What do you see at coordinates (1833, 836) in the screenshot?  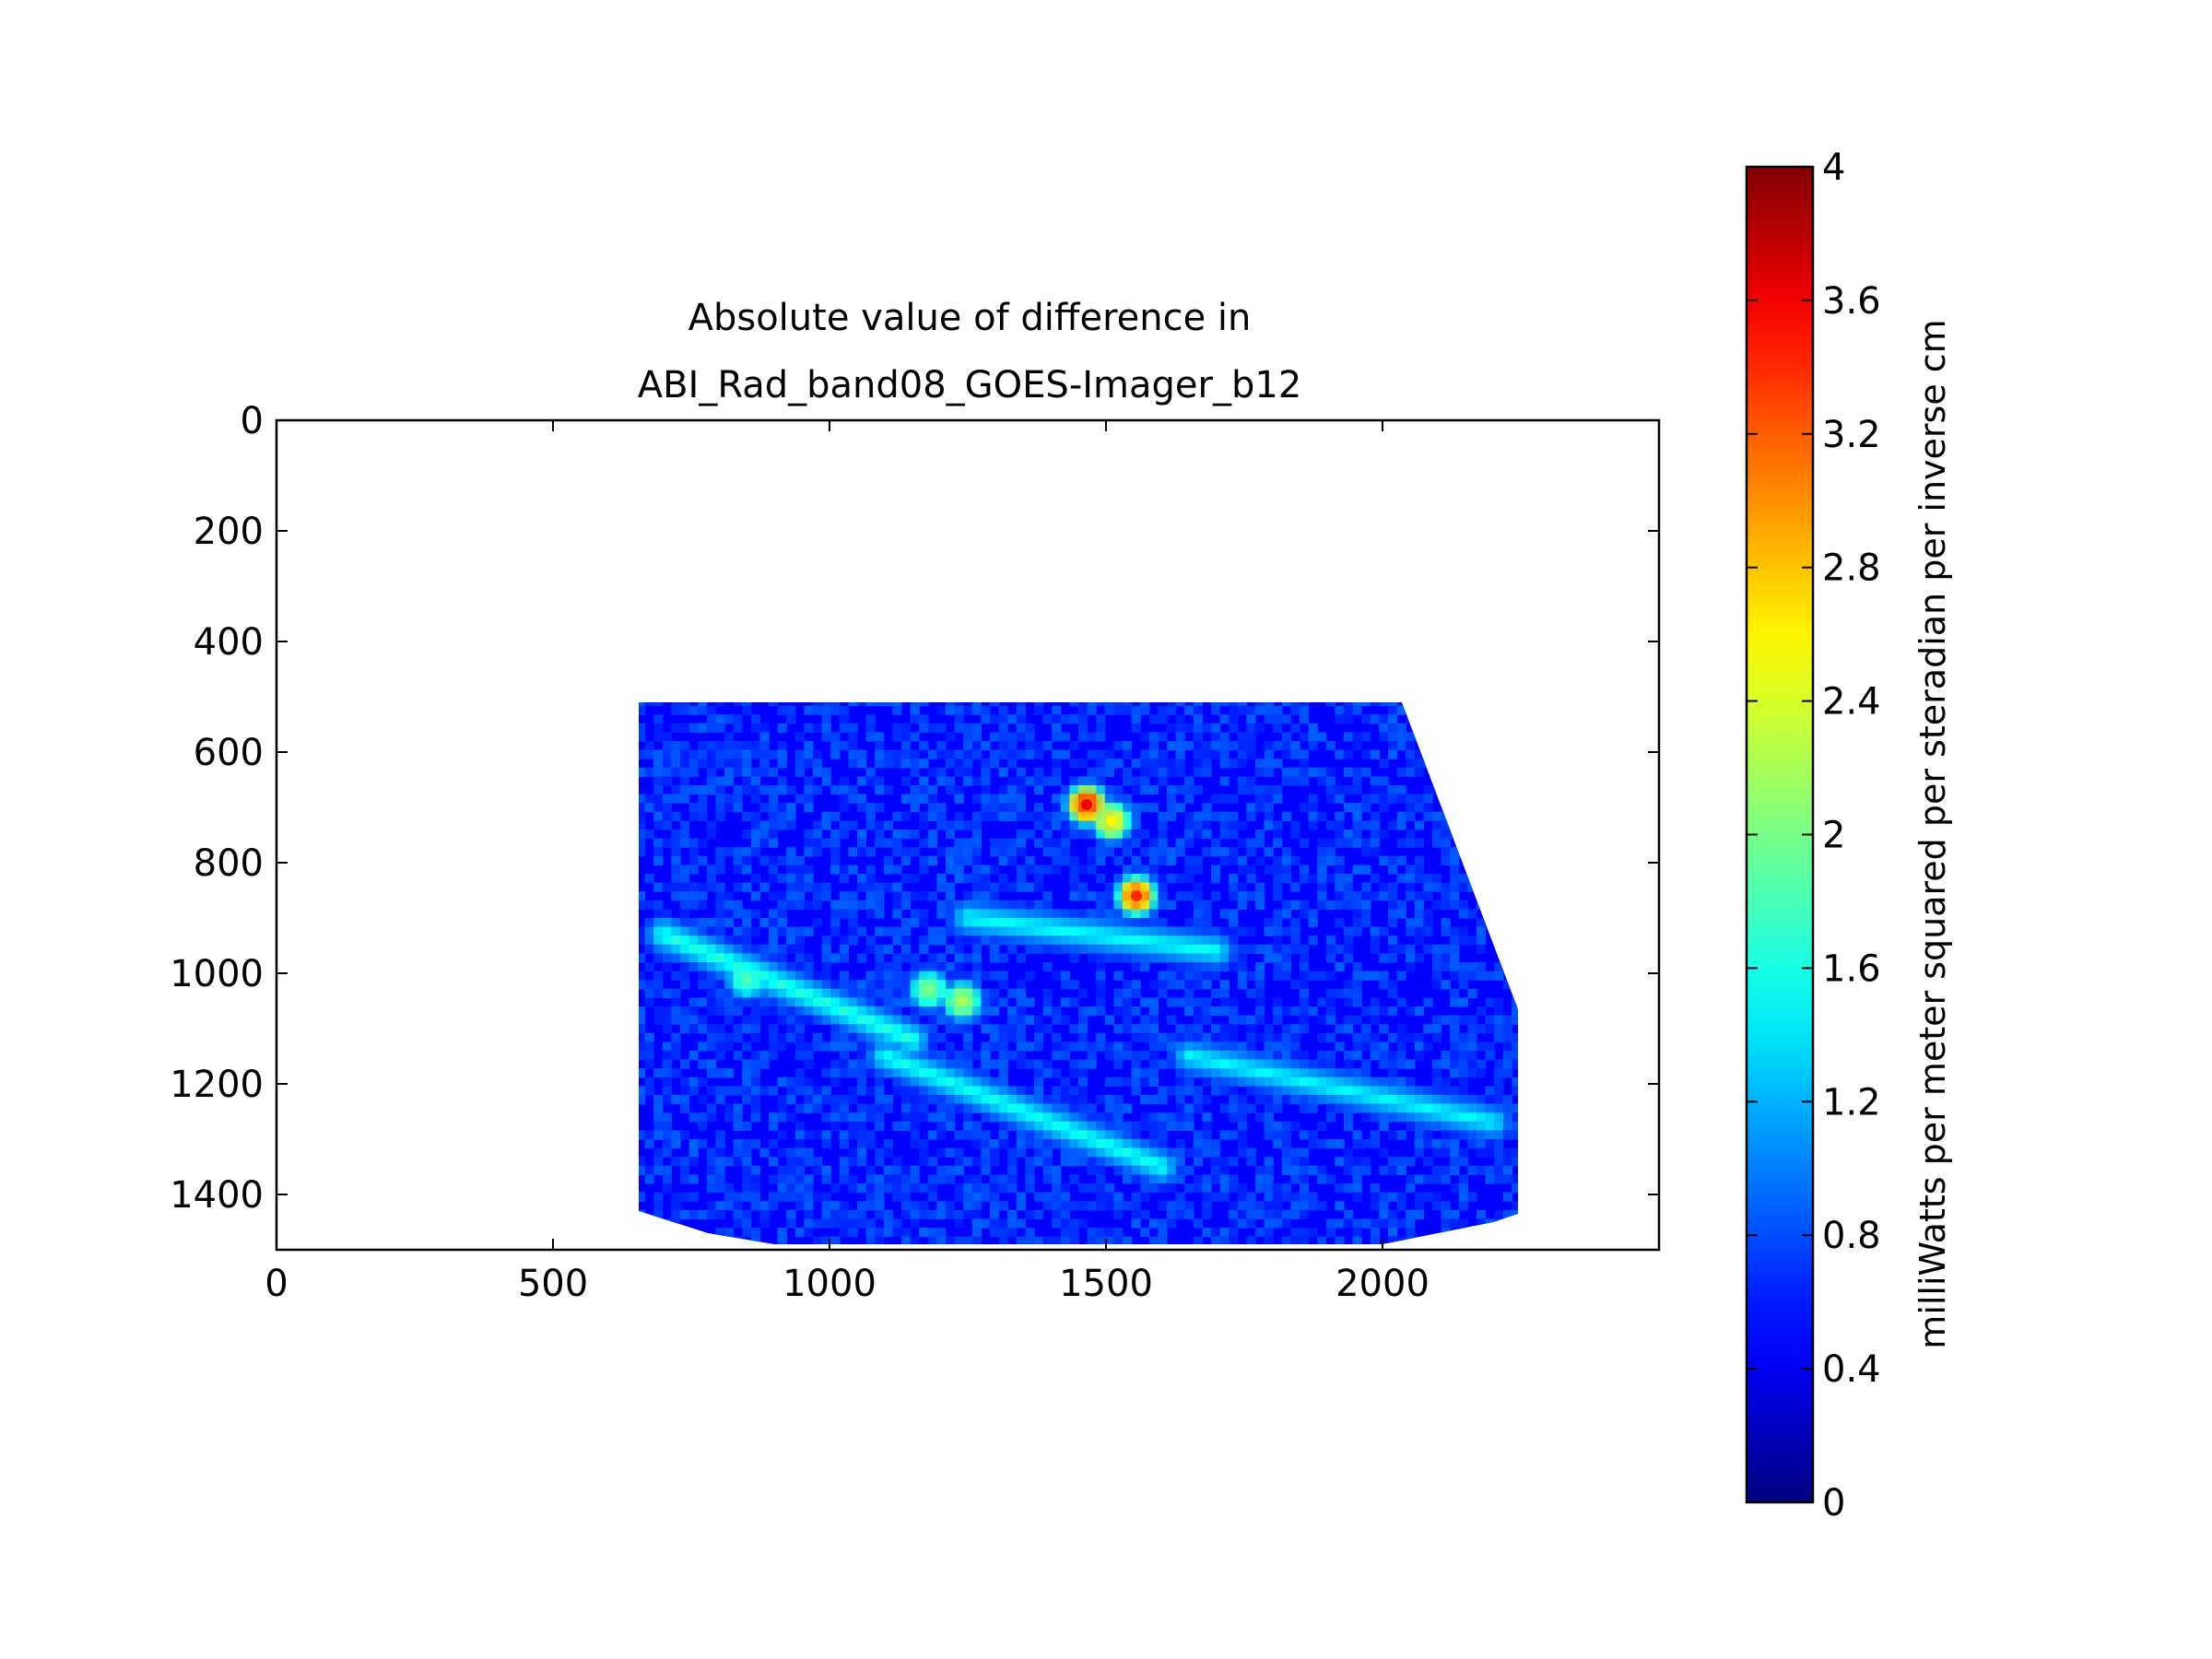 I see `colorbar-tick-label: 2` at bounding box center [1833, 836].